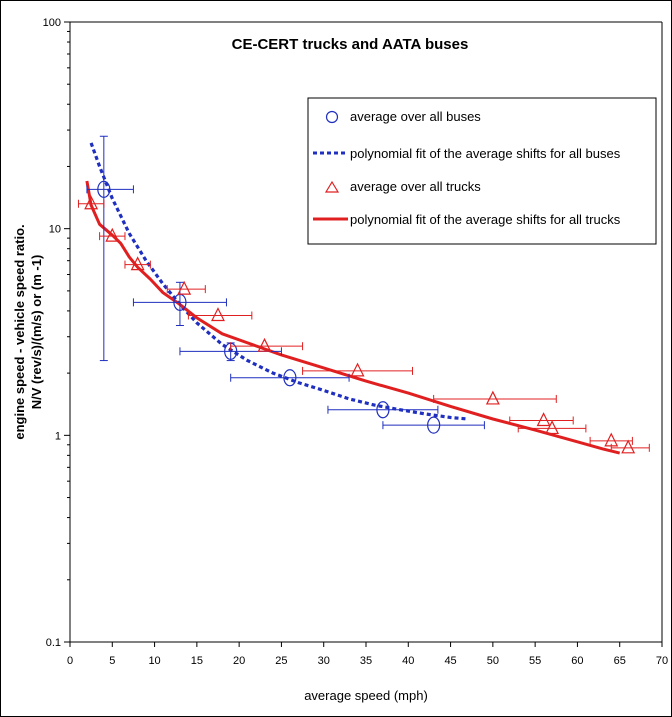  What do you see at coordinates (36, 332) in the screenshot?
I see `y-axis-label-line2: N/V (rev/s)/(m/s) or (m -1)` at bounding box center [36, 332].